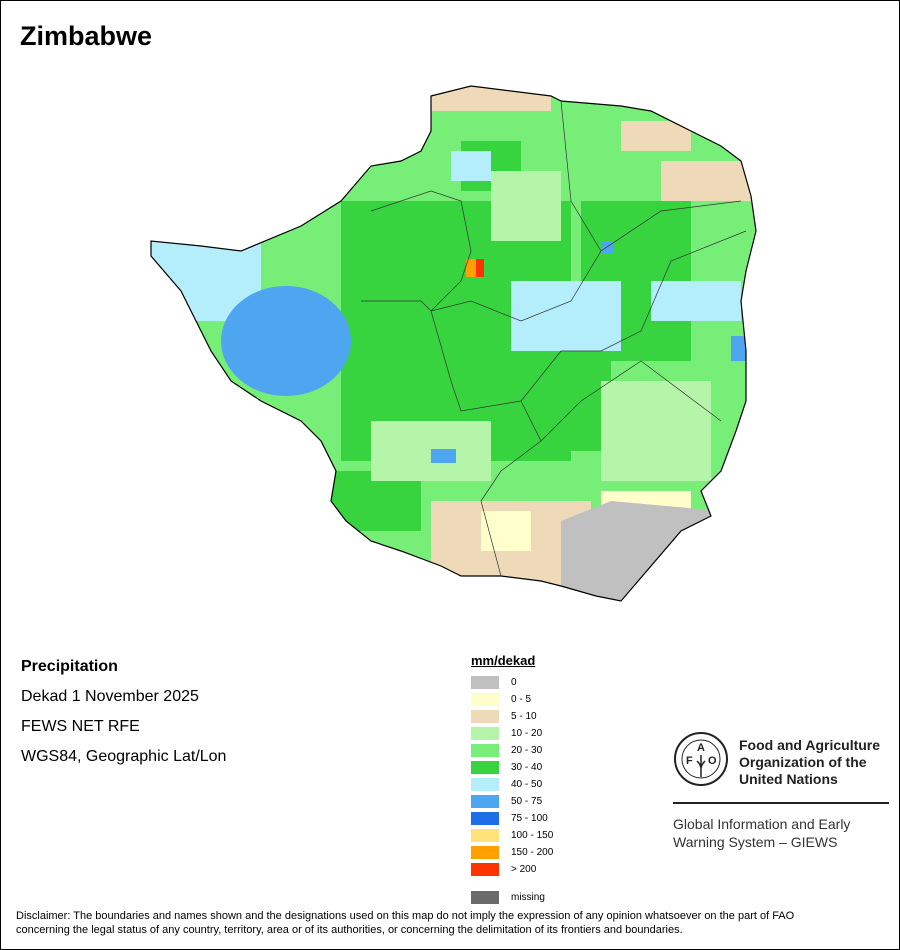  I want to click on legend-label: 0, so click(514, 682).